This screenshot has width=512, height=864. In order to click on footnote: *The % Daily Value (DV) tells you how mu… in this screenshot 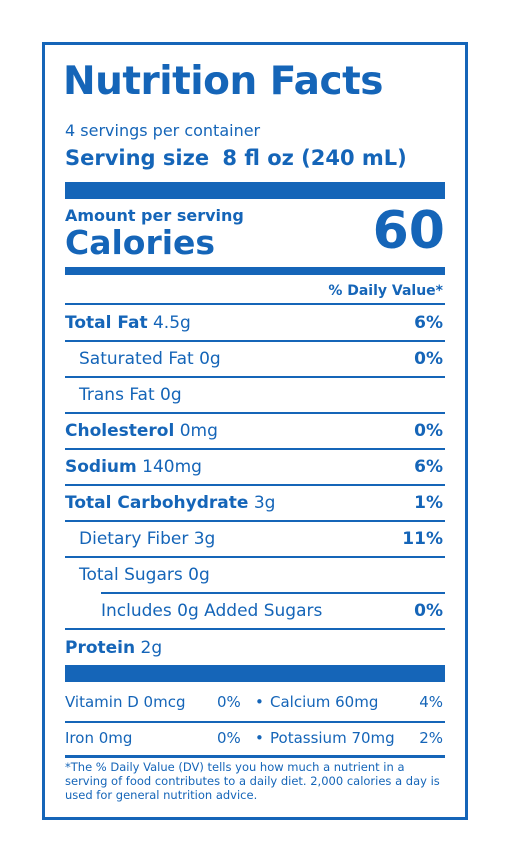, I will do `click(252, 781)`.